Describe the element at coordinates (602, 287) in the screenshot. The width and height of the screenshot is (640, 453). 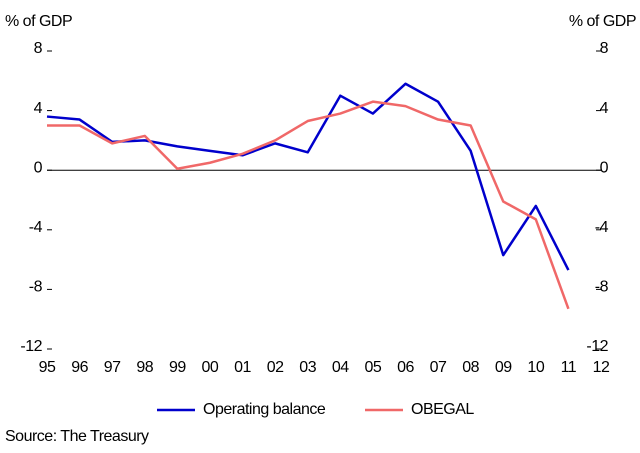
I see `y2-tick-label: -8` at that location.